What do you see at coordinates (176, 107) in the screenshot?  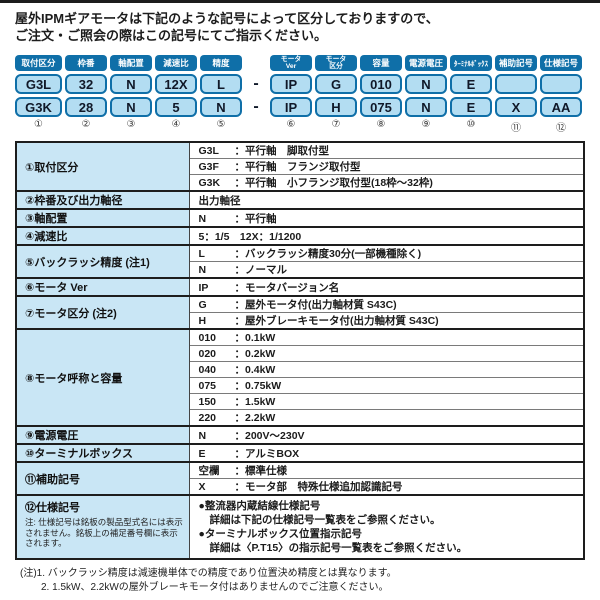 I see `code-value-box: 5` at bounding box center [176, 107].